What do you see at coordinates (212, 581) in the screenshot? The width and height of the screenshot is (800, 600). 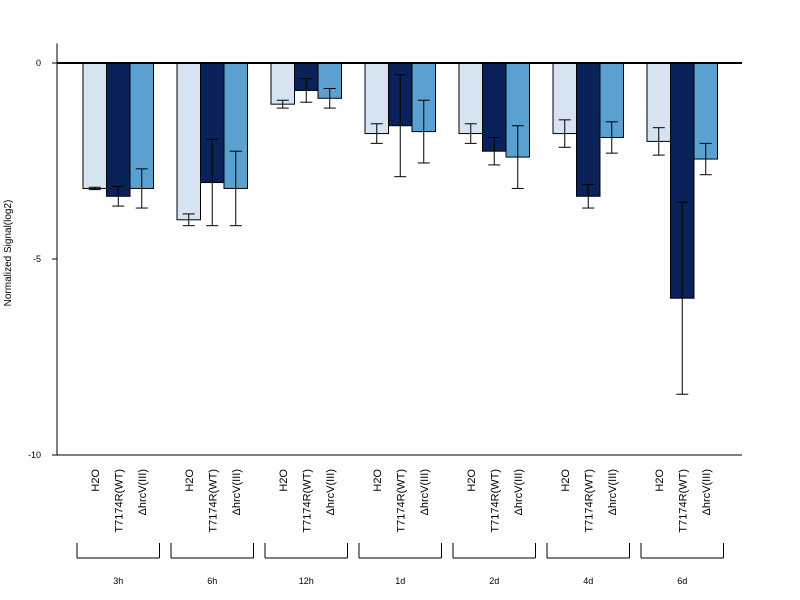 I see `group-label: 6h` at bounding box center [212, 581].